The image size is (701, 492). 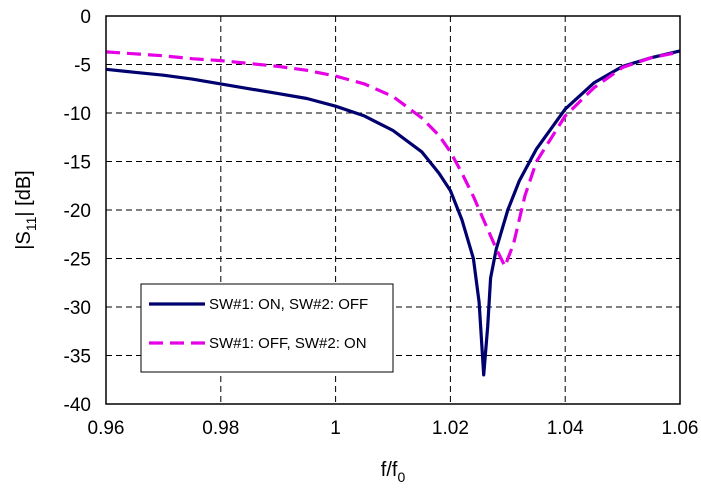 I want to click on y-tick-label: -25, so click(x=77, y=260).